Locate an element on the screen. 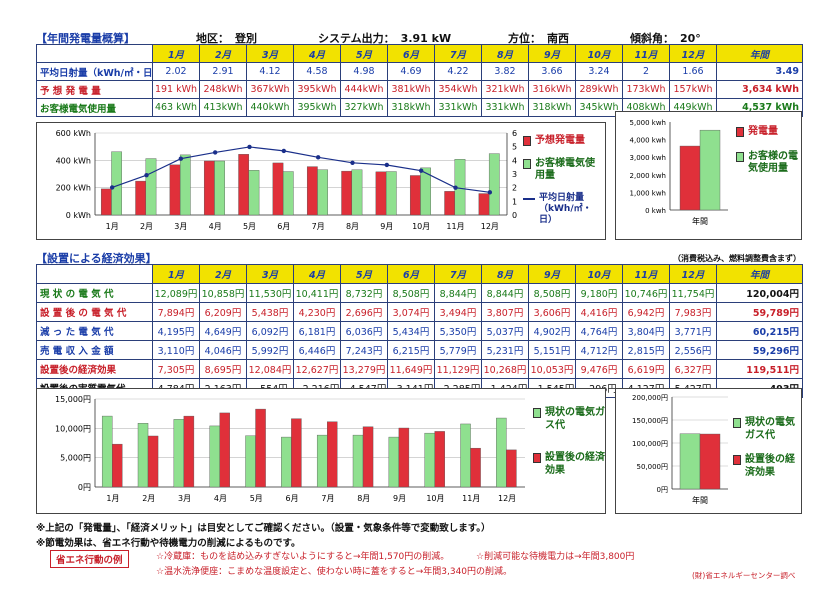  table-cell: 4.58 is located at coordinates (317, 71).